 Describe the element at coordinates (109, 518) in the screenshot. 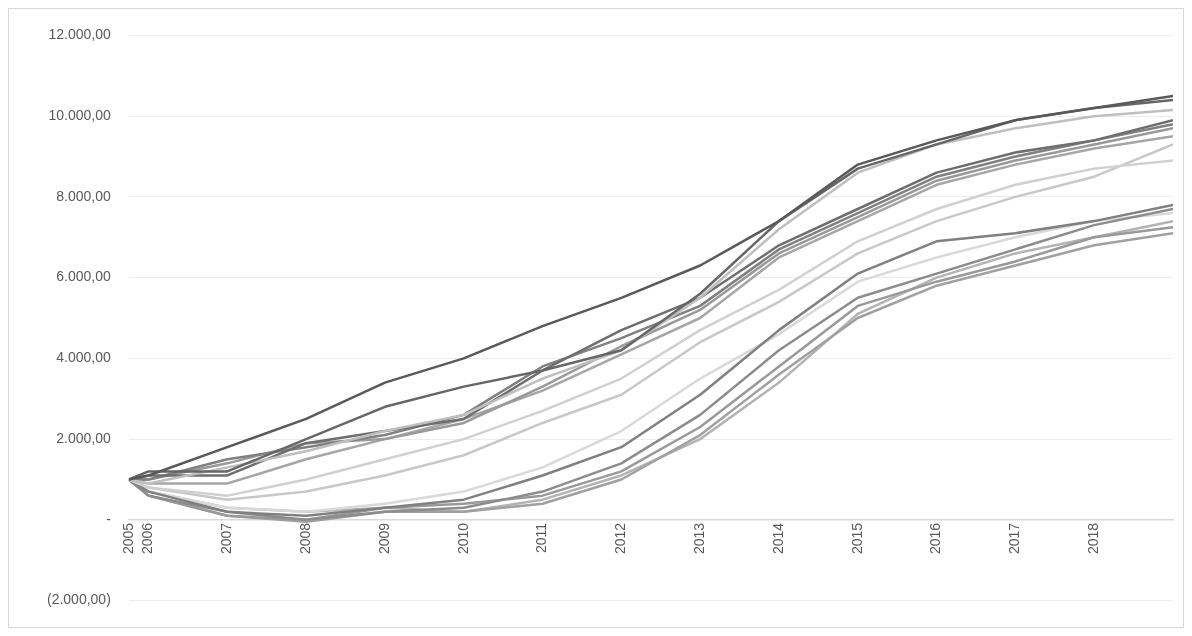

I see `y-tick-label: -` at that location.